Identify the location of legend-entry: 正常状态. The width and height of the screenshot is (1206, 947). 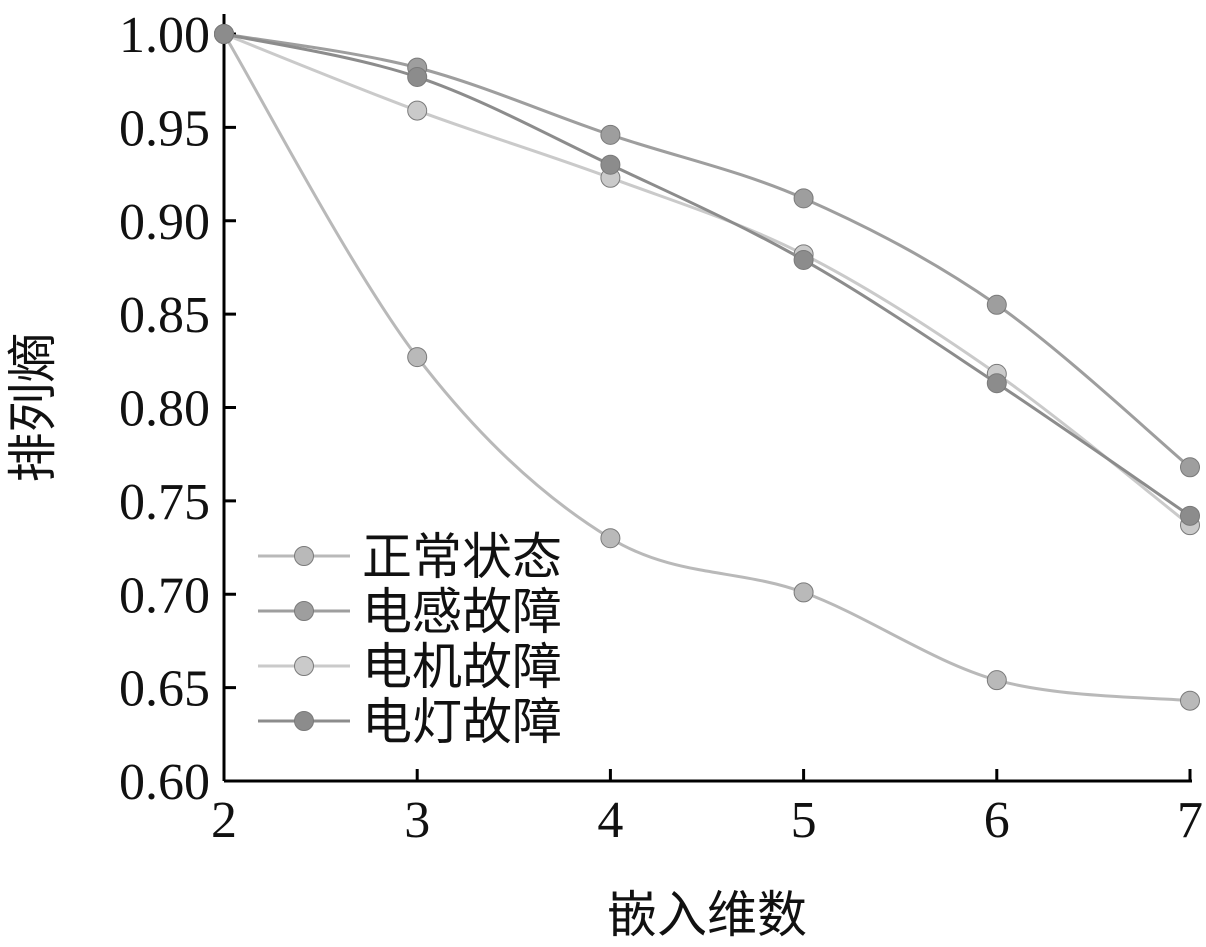
(410, 557).